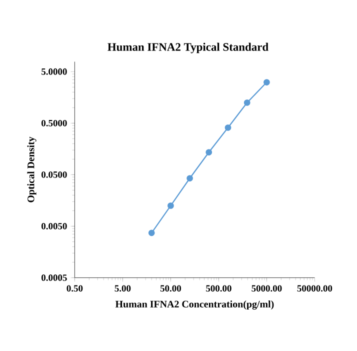 The width and height of the screenshot is (357, 351). I want to click on x-tick-label: 50000.00, so click(314, 288).